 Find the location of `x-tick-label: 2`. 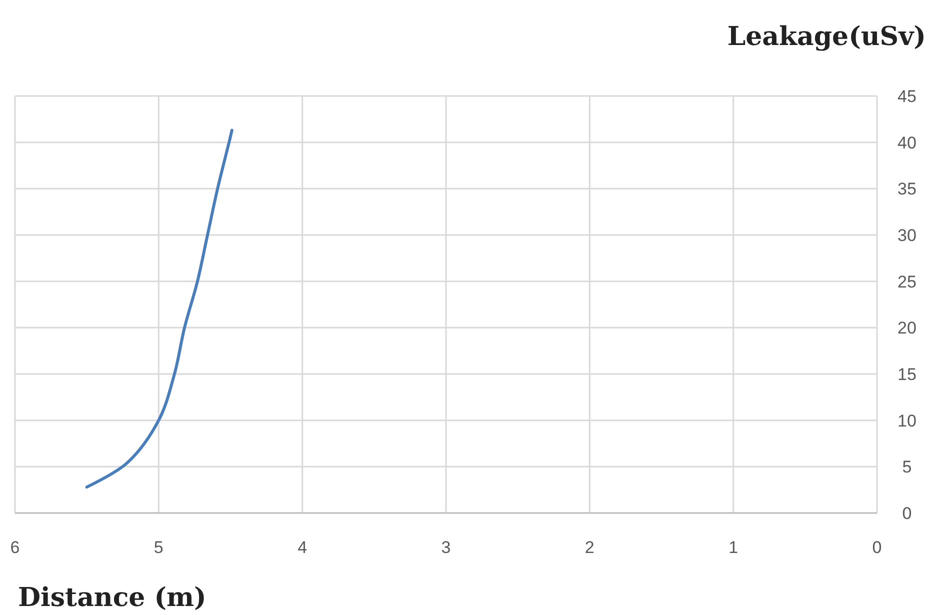

x-tick-label: 2 is located at coordinates (589, 547).